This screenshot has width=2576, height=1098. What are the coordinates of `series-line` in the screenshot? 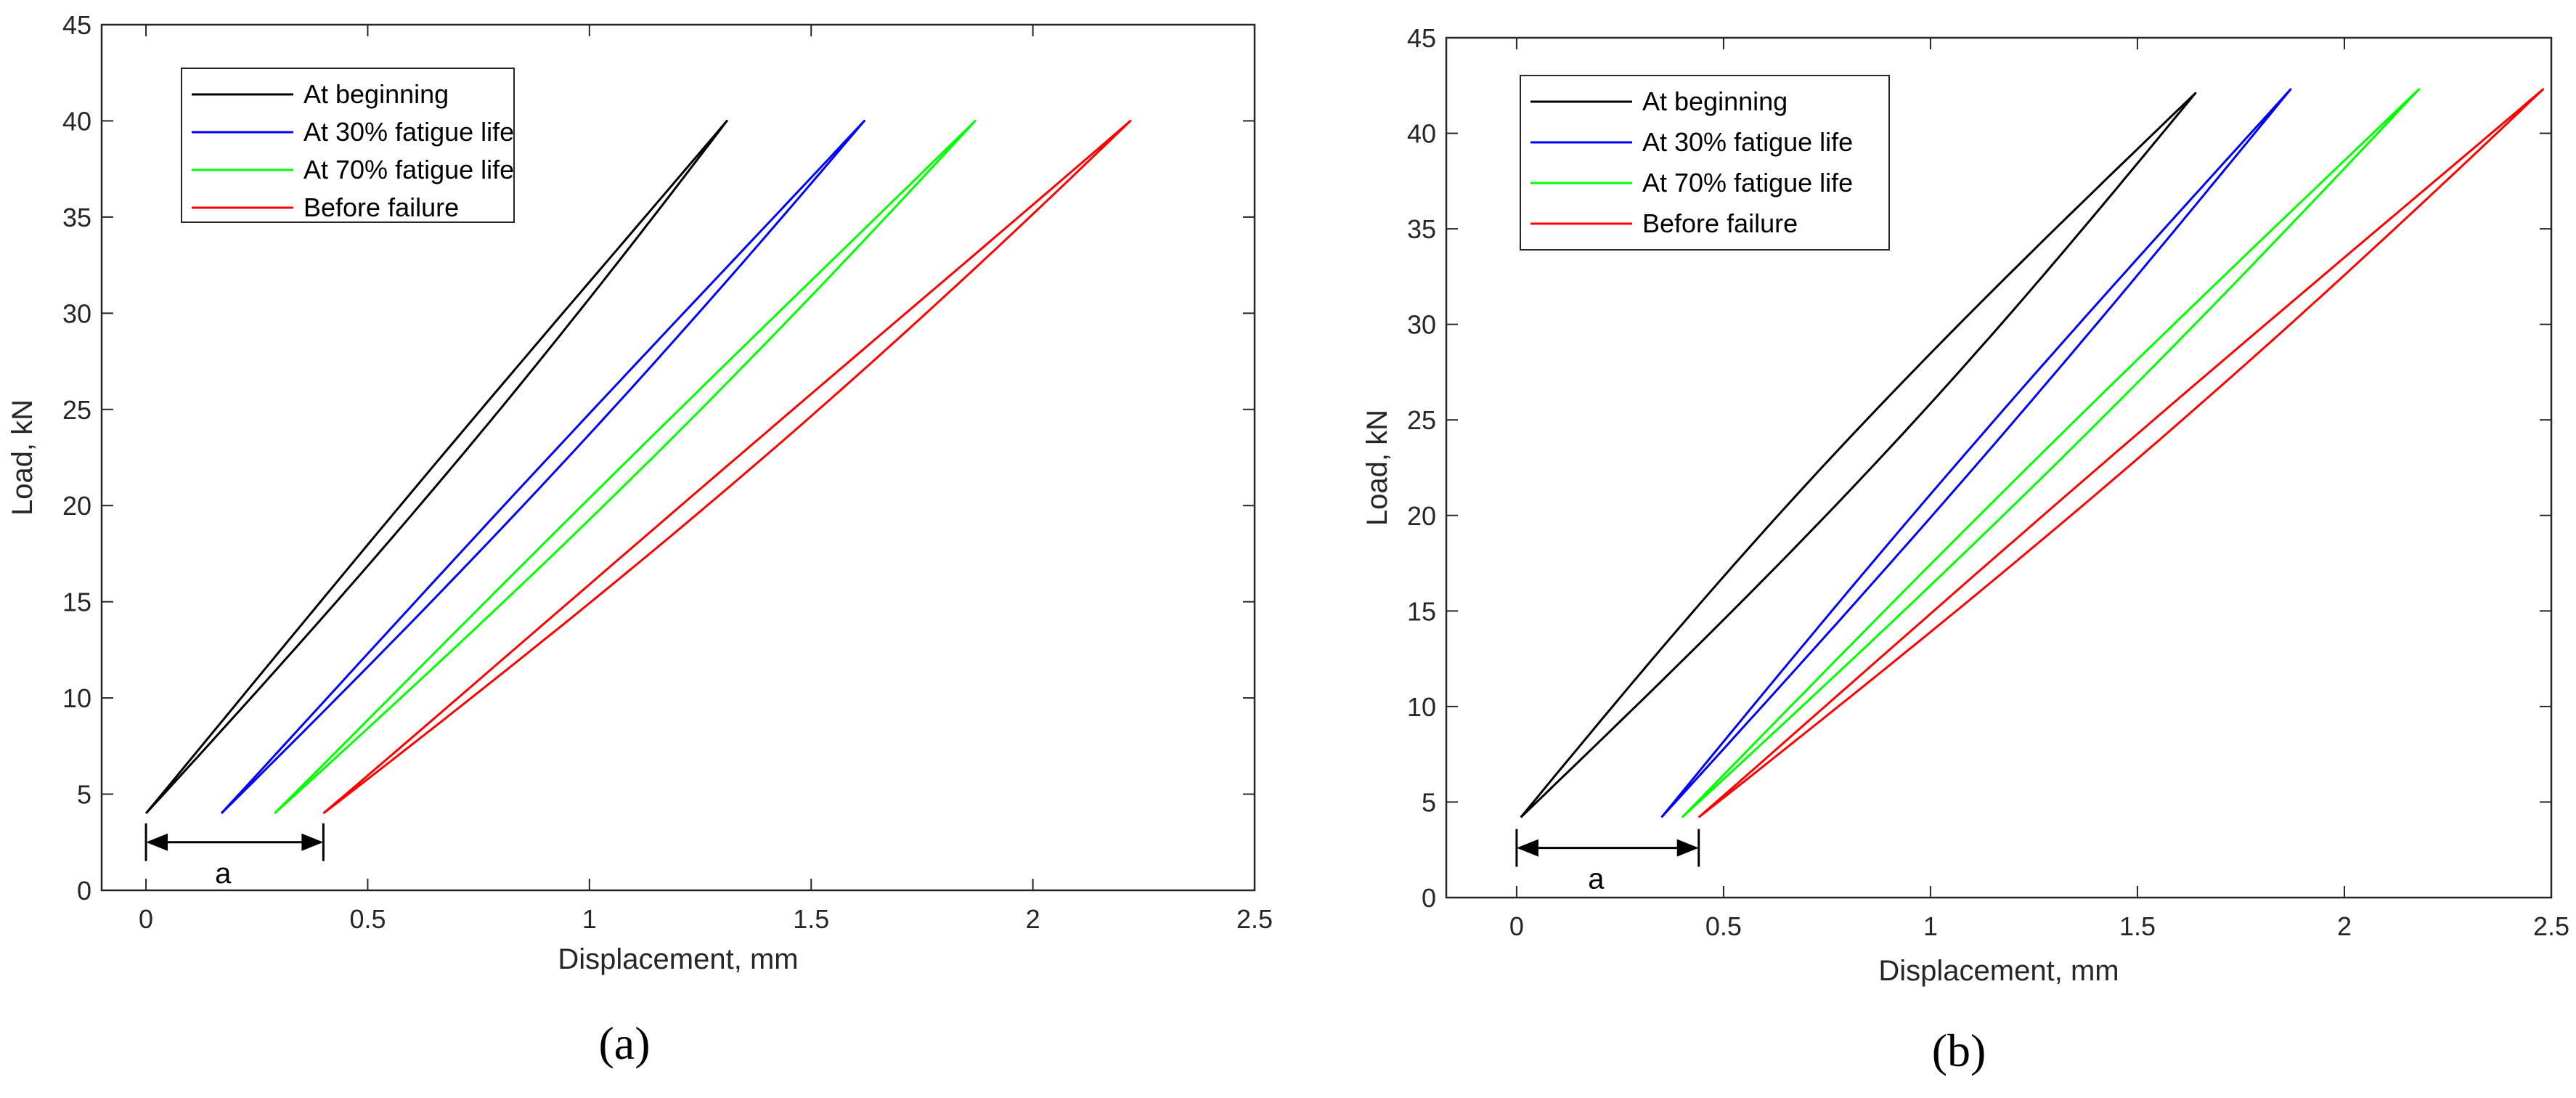 It's located at (436, 467).